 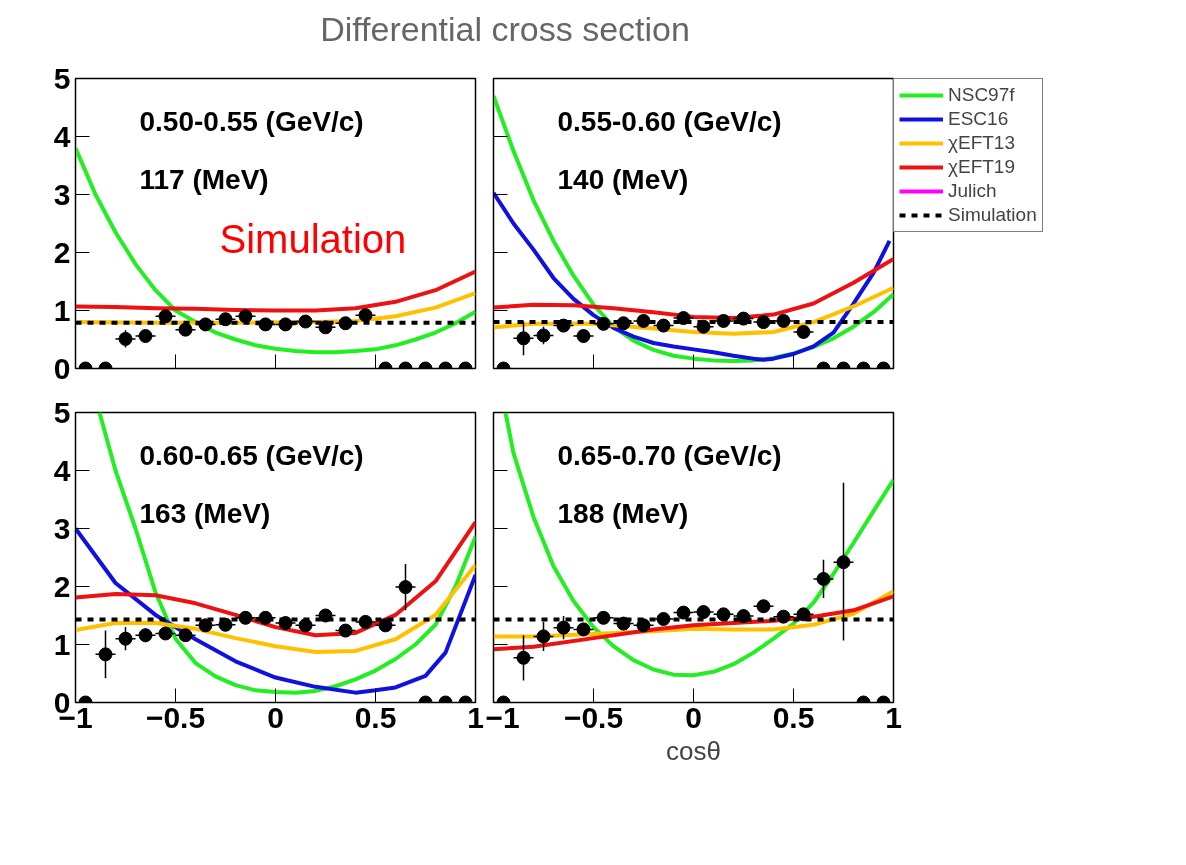 What do you see at coordinates (972, 191) in the screenshot?
I see `legend-label: Julich` at bounding box center [972, 191].